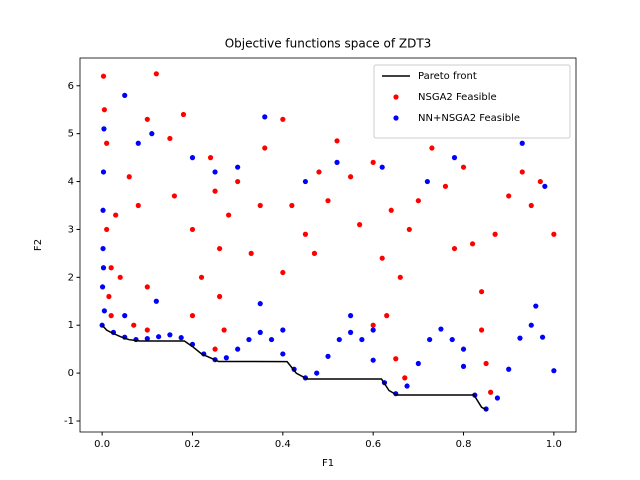 The height and width of the screenshot is (480, 640). I want to click on y-tick-label: 0, so click(71, 373).